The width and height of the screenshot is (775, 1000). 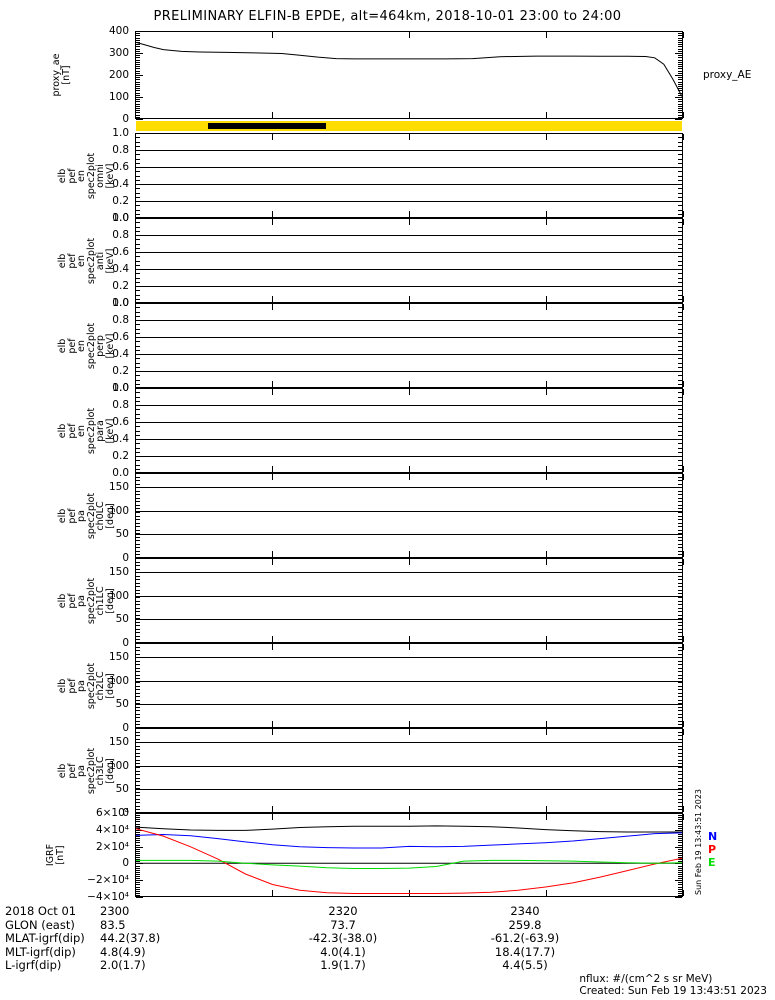 What do you see at coordinates (112, 829) in the screenshot?
I see `ytick-label: 4×10⁴` at bounding box center [112, 829].